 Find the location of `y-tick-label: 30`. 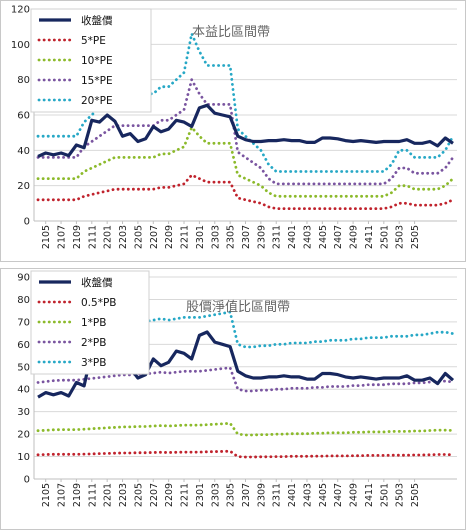

y-tick-label: 30 is located at coordinates (23, 412).